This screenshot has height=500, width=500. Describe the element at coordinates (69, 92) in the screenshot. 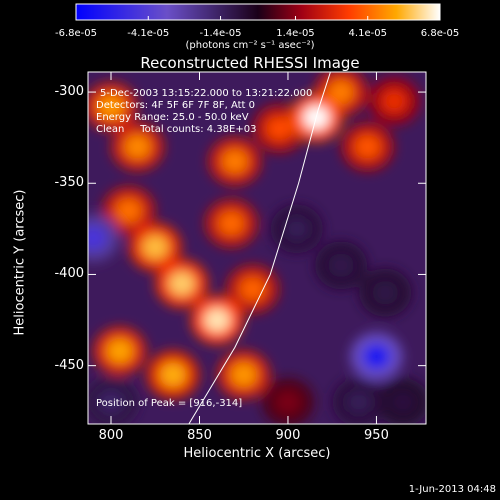

I see `y-tick-label: -300` at that location.